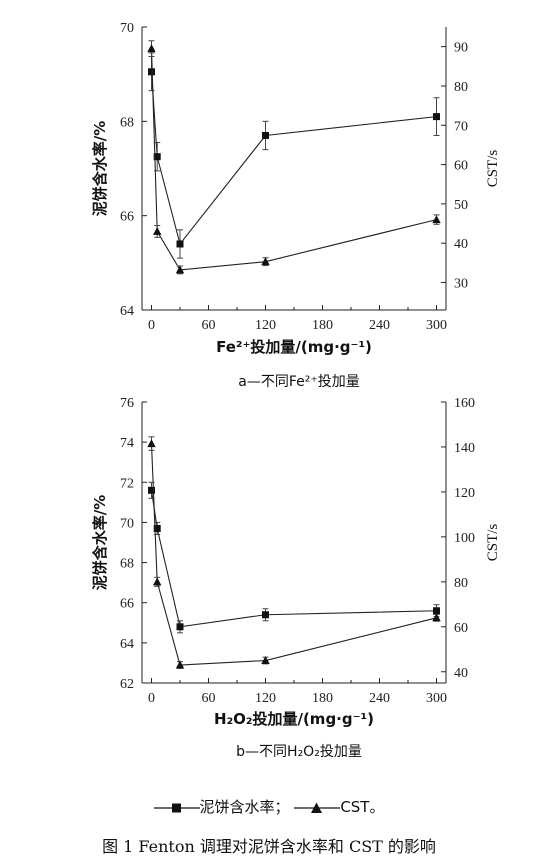 The height and width of the screenshot is (868, 538). What do you see at coordinates (298, 382) in the screenshot?
I see `panel-caption: a—不同Fe²⁺投加量` at bounding box center [298, 382].